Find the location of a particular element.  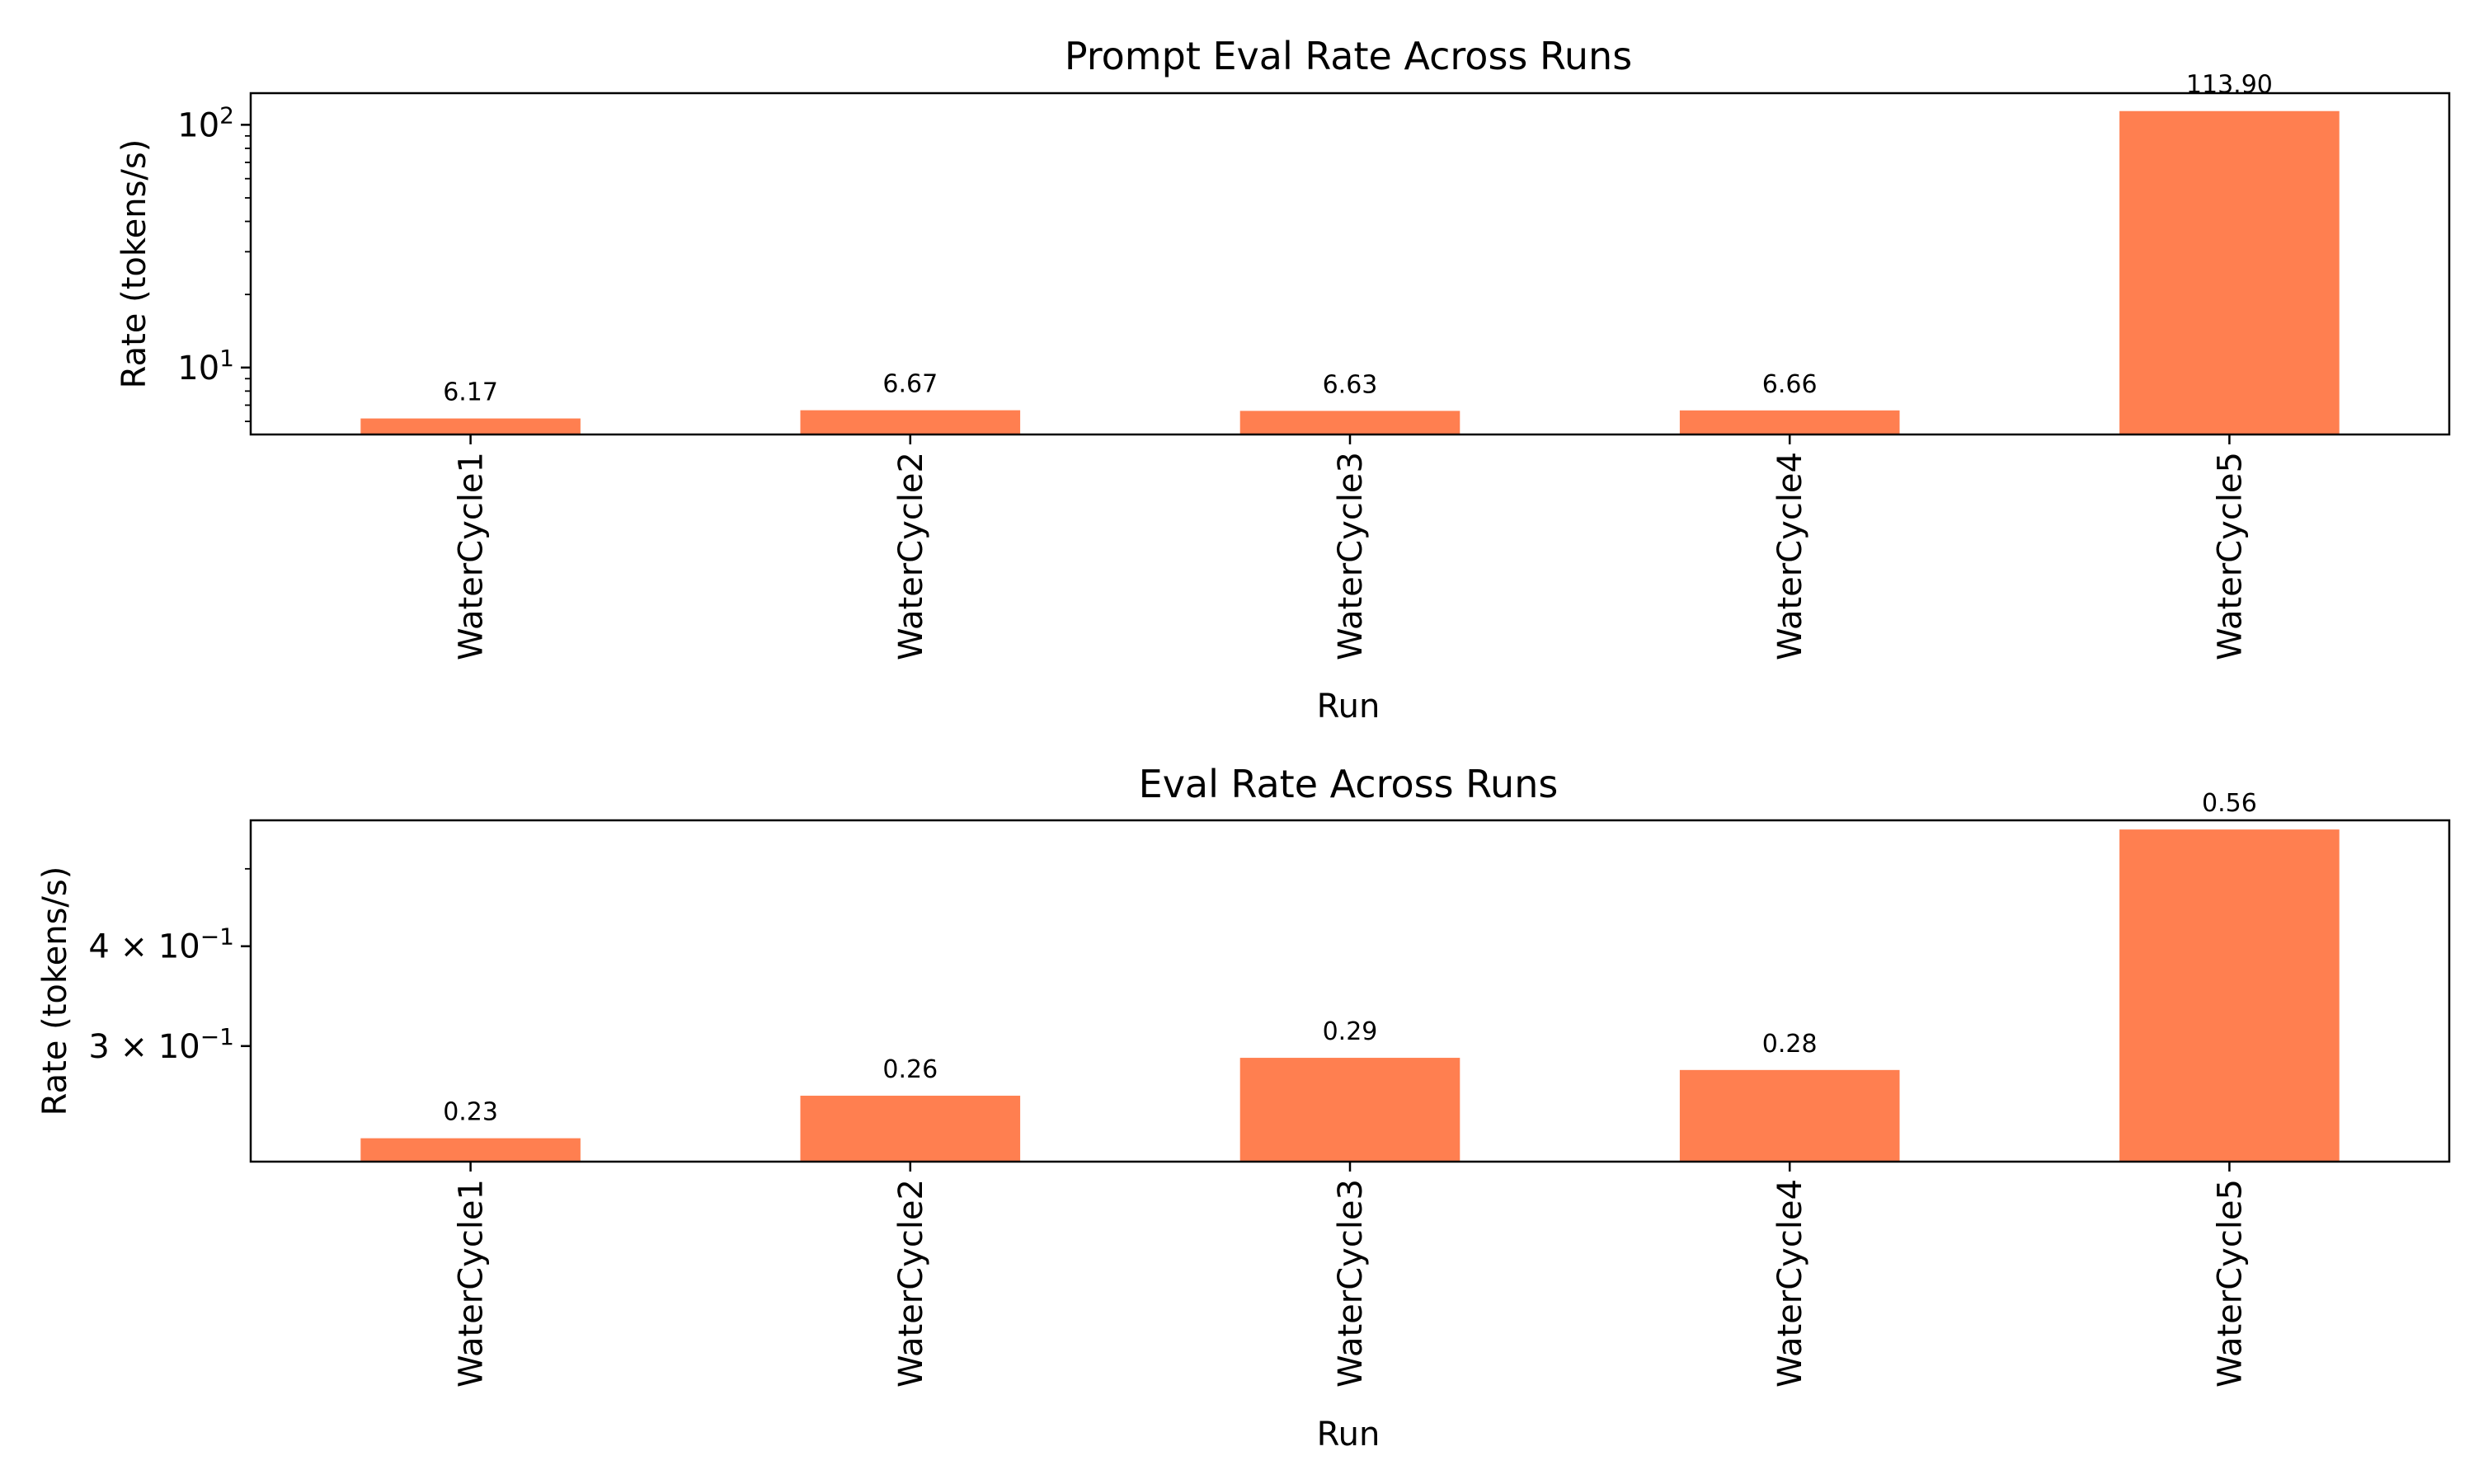

y-tick-label: 102 is located at coordinates (205, 122).